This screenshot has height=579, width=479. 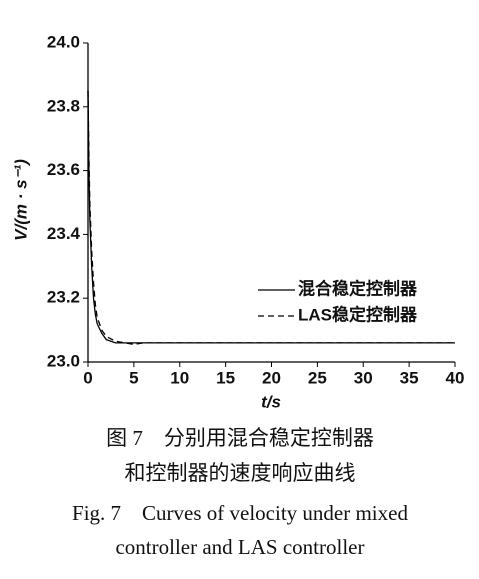 I want to click on x-tick-label: 0, so click(x=87, y=377).